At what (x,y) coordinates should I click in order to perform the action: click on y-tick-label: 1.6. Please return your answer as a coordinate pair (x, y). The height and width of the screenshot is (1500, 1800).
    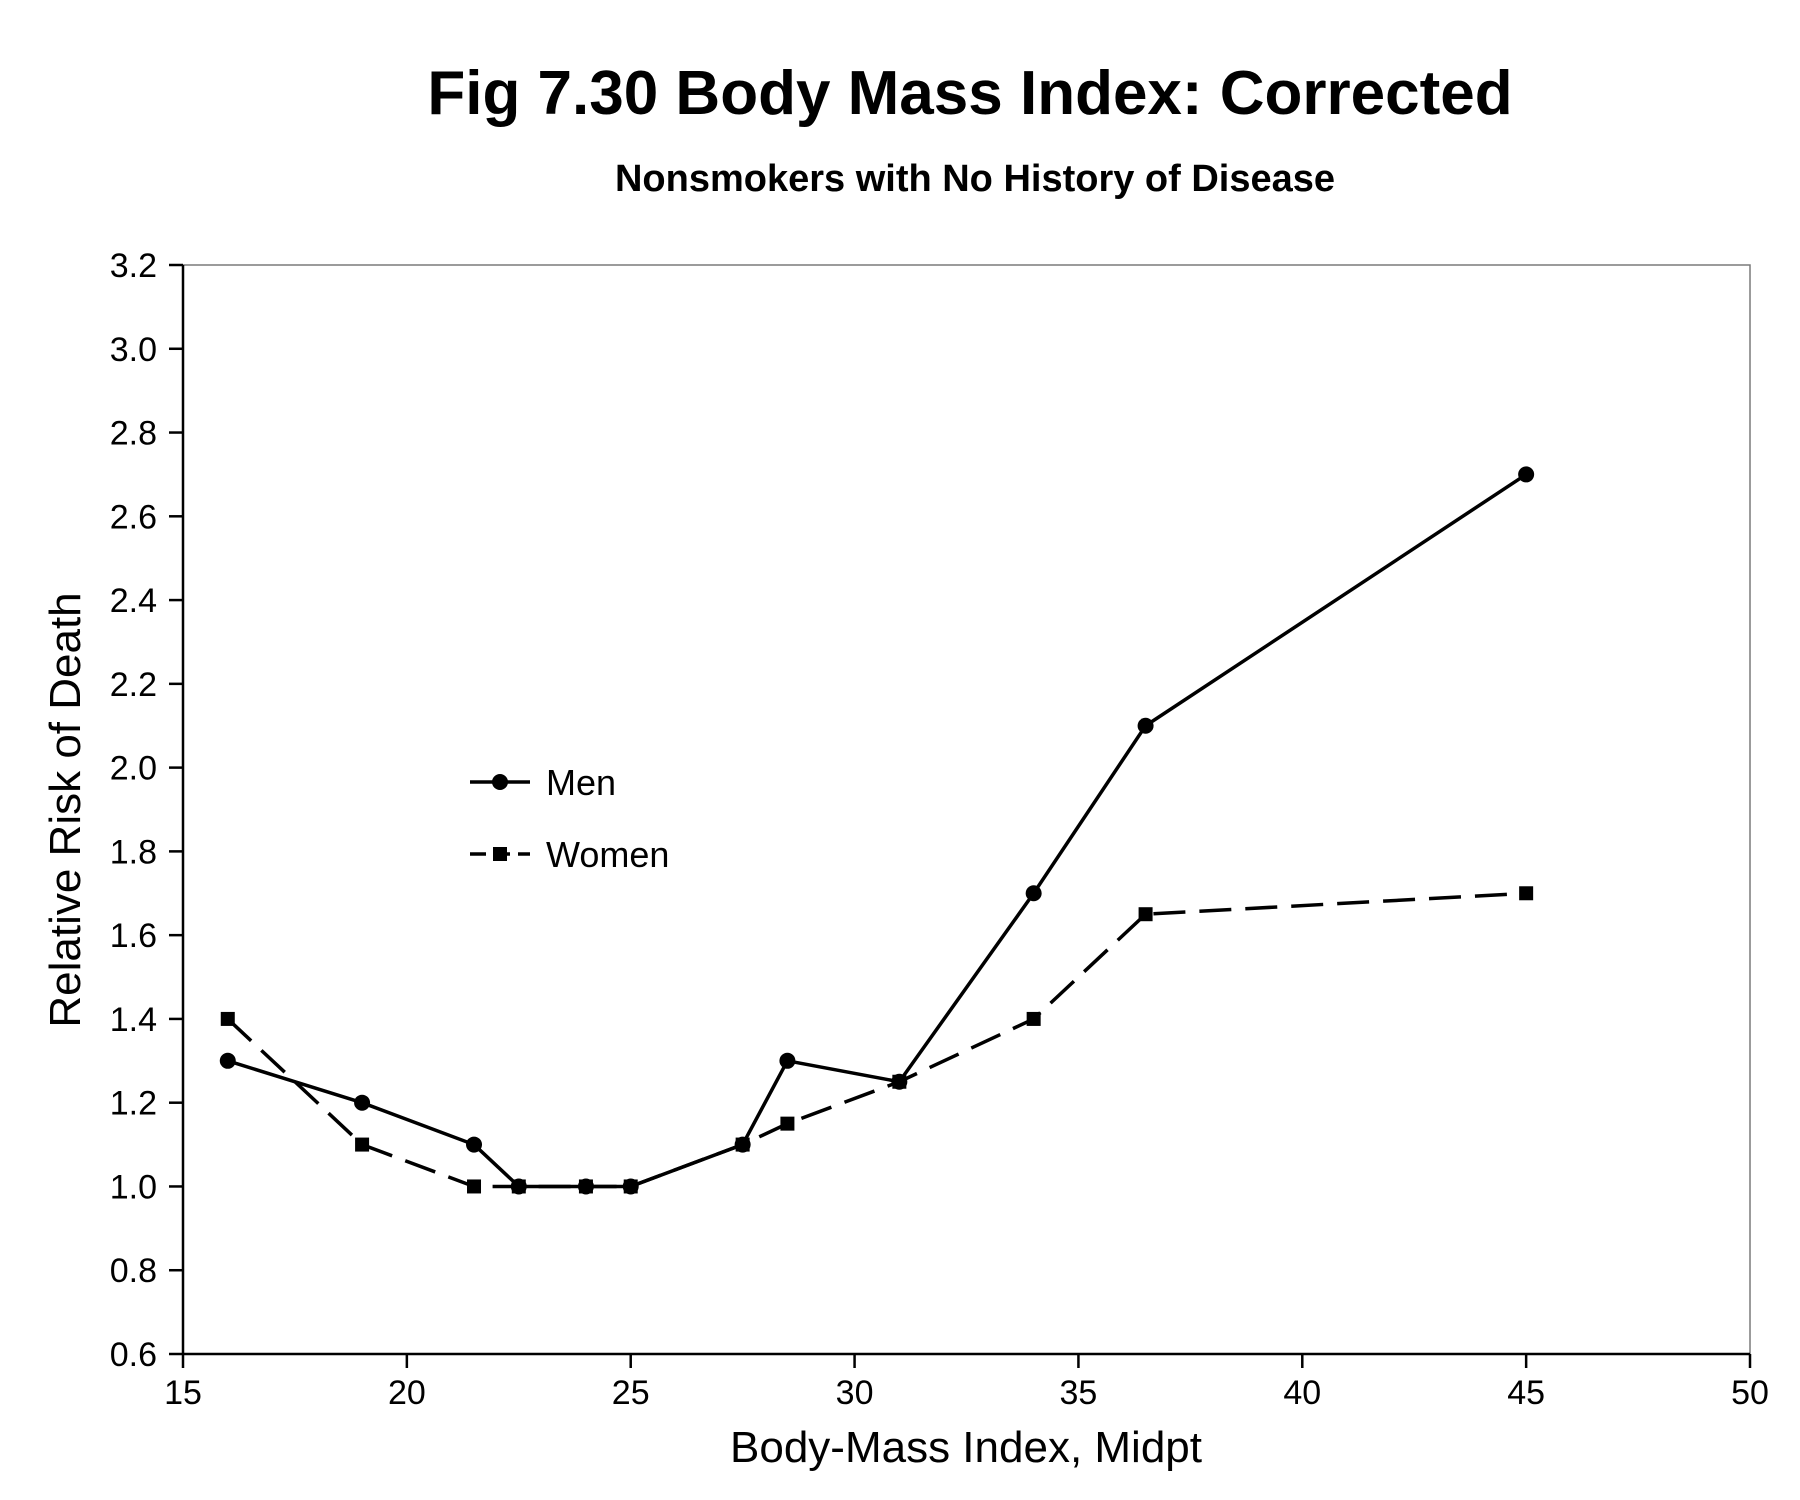
    Looking at the image, I should click on (133, 936).